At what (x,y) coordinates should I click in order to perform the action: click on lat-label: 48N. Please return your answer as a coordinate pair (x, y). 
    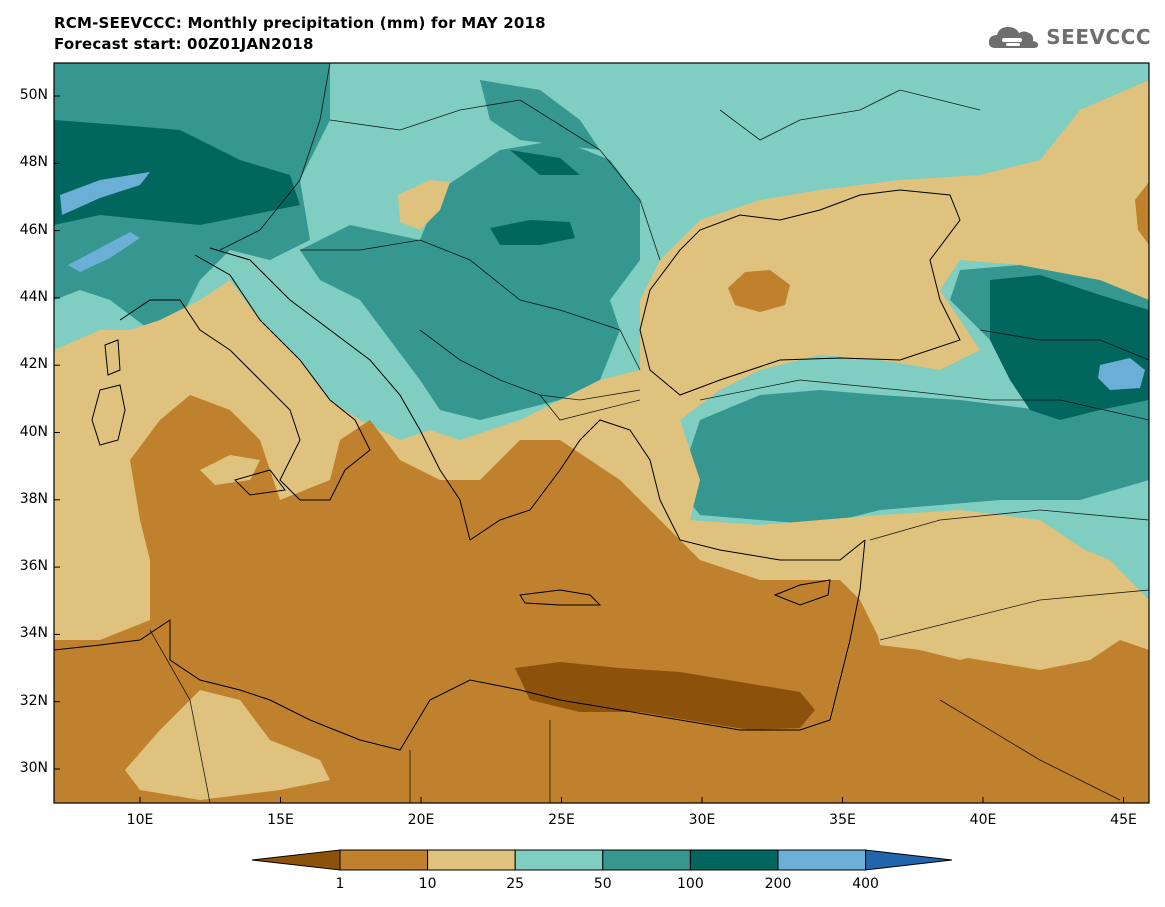
    Looking at the image, I should click on (33, 162).